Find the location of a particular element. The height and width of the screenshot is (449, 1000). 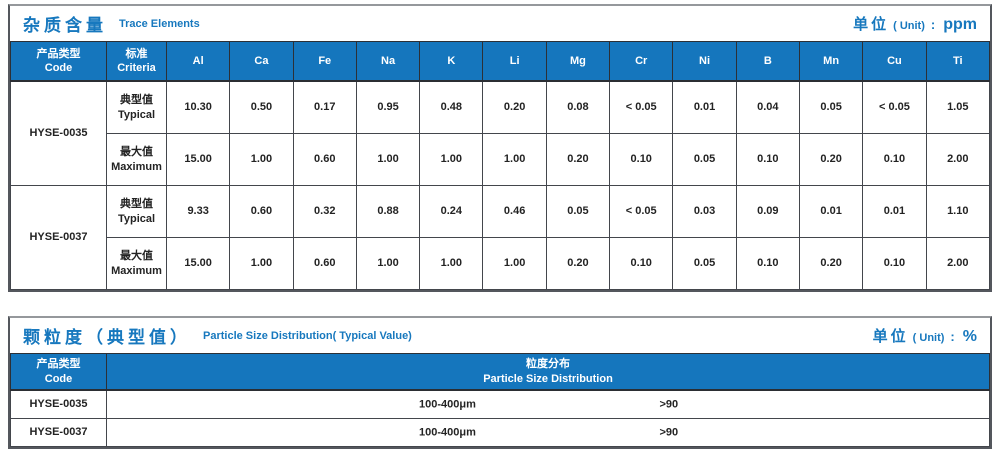

value-cell: 0.03 is located at coordinates (704, 211).